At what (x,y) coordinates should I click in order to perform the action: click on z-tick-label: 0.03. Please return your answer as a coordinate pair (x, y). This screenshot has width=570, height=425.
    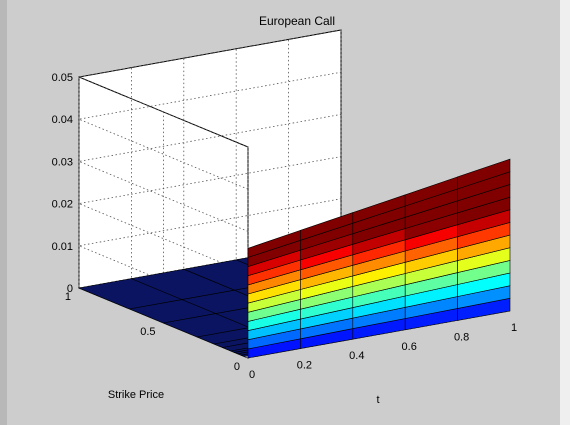
    Looking at the image, I should click on (62, 162).